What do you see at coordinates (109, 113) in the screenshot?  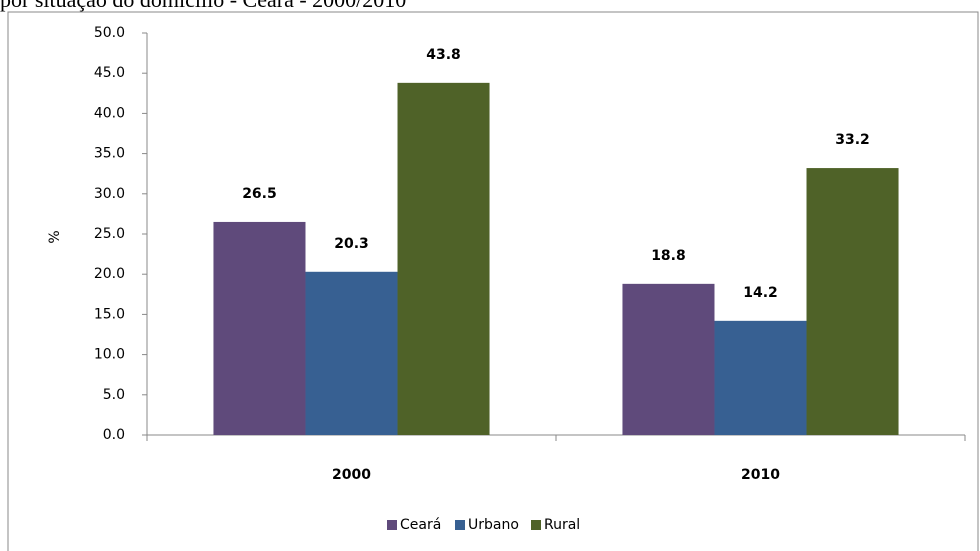 I see `y-tick-label: 40.0` at bounding box center [109, 113].